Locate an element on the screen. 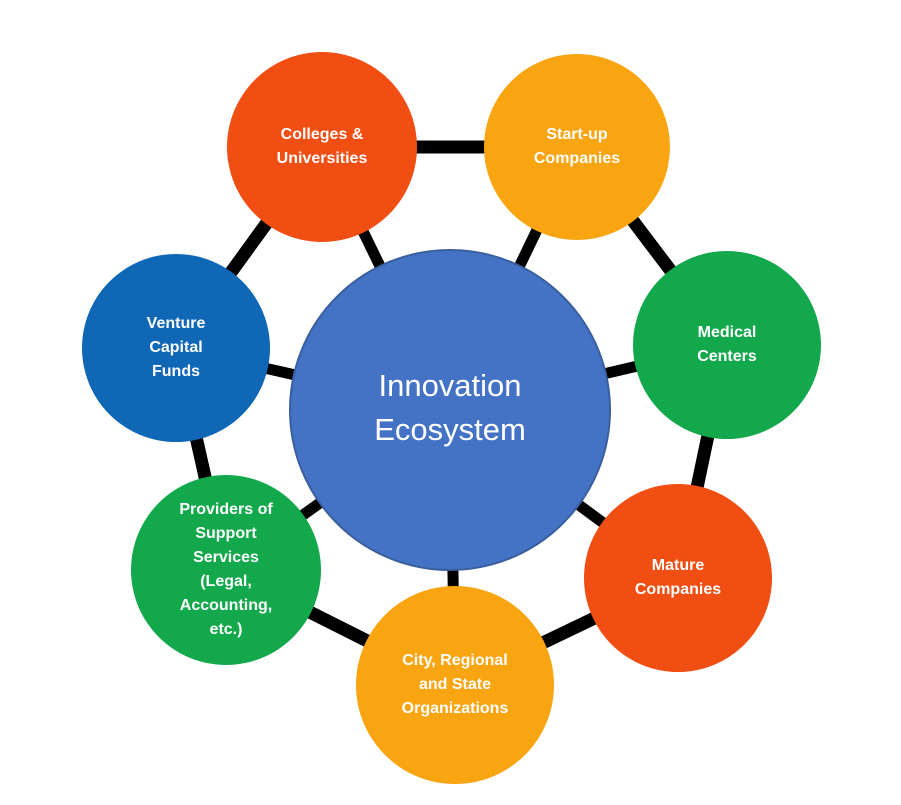 The height and width of the screenshot is (805, 901). node-label-line: Organizations is located at coordinates (455, 708).